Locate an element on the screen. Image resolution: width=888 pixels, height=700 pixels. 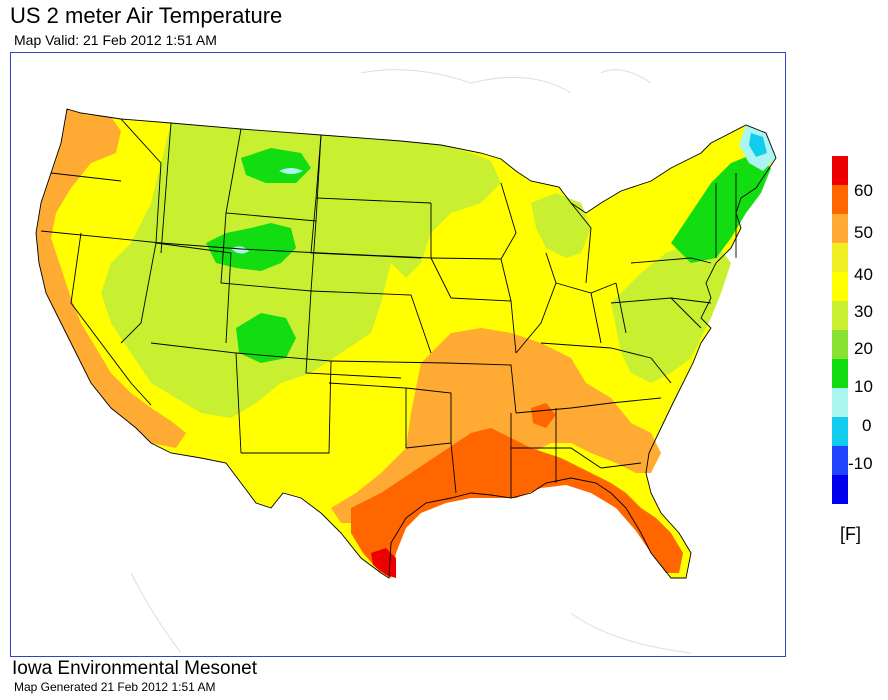
temperature-legend-bar is located at coordinates (840, 330).